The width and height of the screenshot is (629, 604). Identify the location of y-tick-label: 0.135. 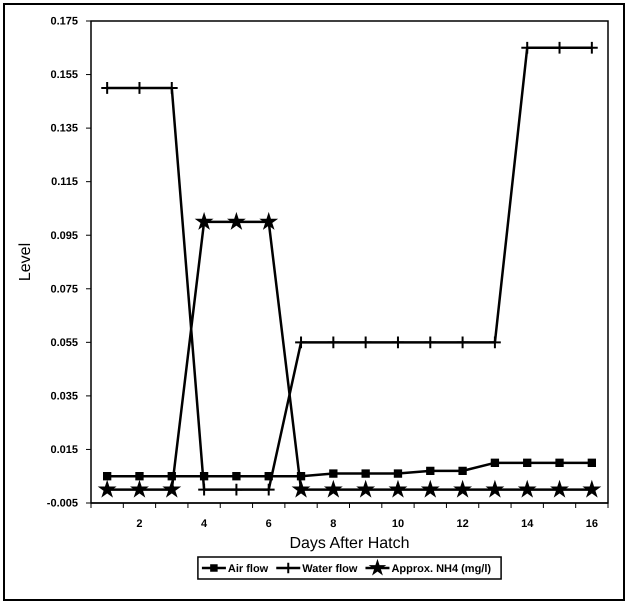
(64, 128).